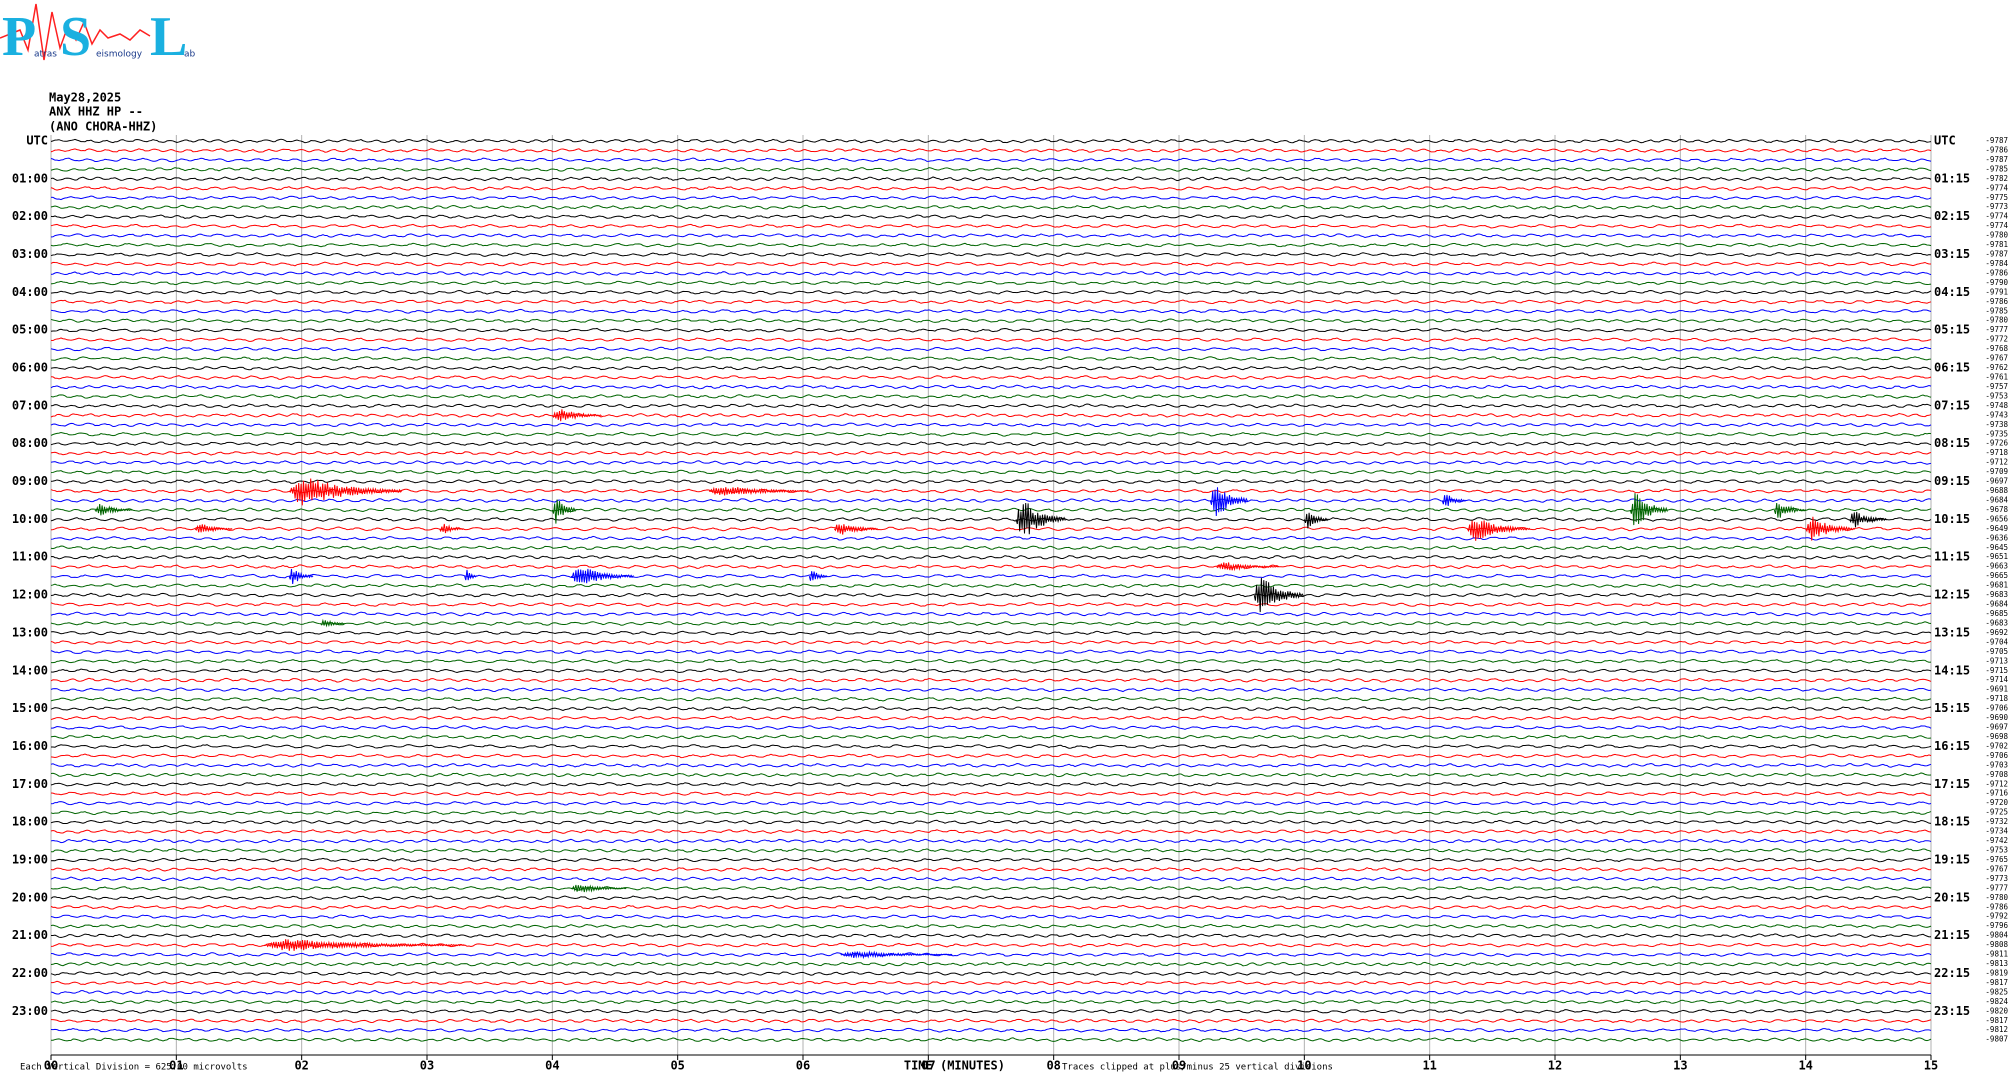 The image size is (2010, 1084). Describe the element at coordinates (1996, 414) in the screenshot. I see `trace-offset: -9743` at that location.